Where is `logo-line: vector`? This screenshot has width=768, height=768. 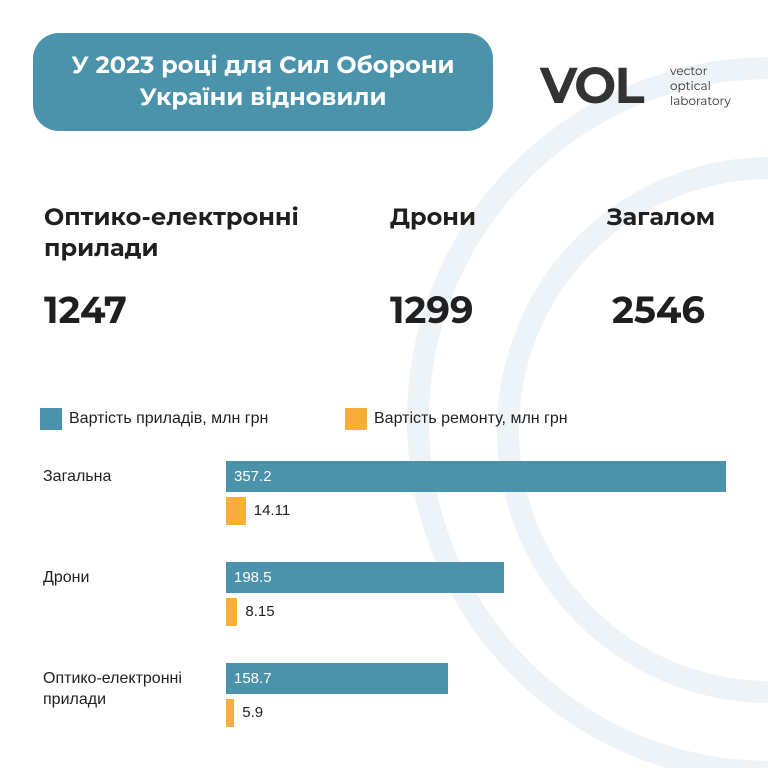 logo-line: vector is located at coordinates (689, 71).